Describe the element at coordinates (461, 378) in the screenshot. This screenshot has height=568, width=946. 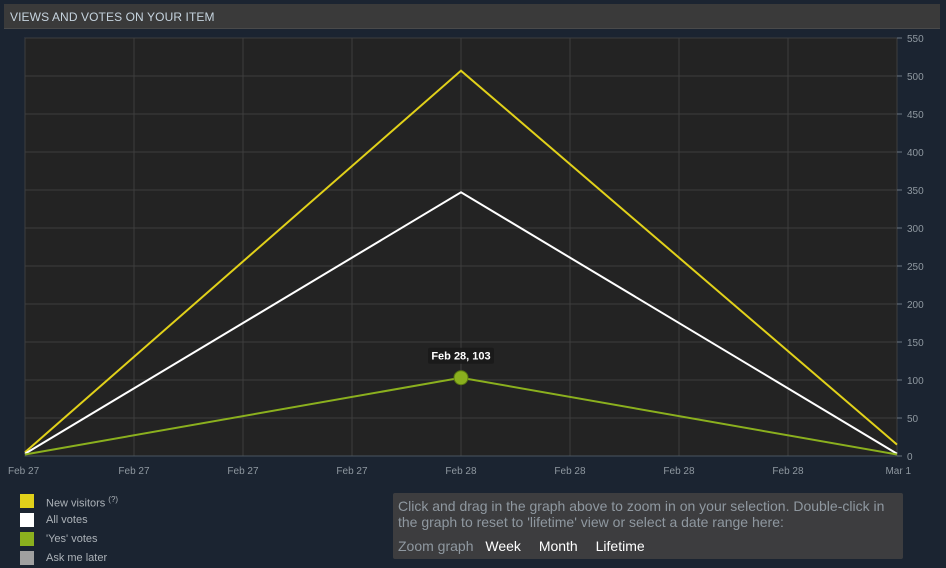
I see `highlight-point` at that location.